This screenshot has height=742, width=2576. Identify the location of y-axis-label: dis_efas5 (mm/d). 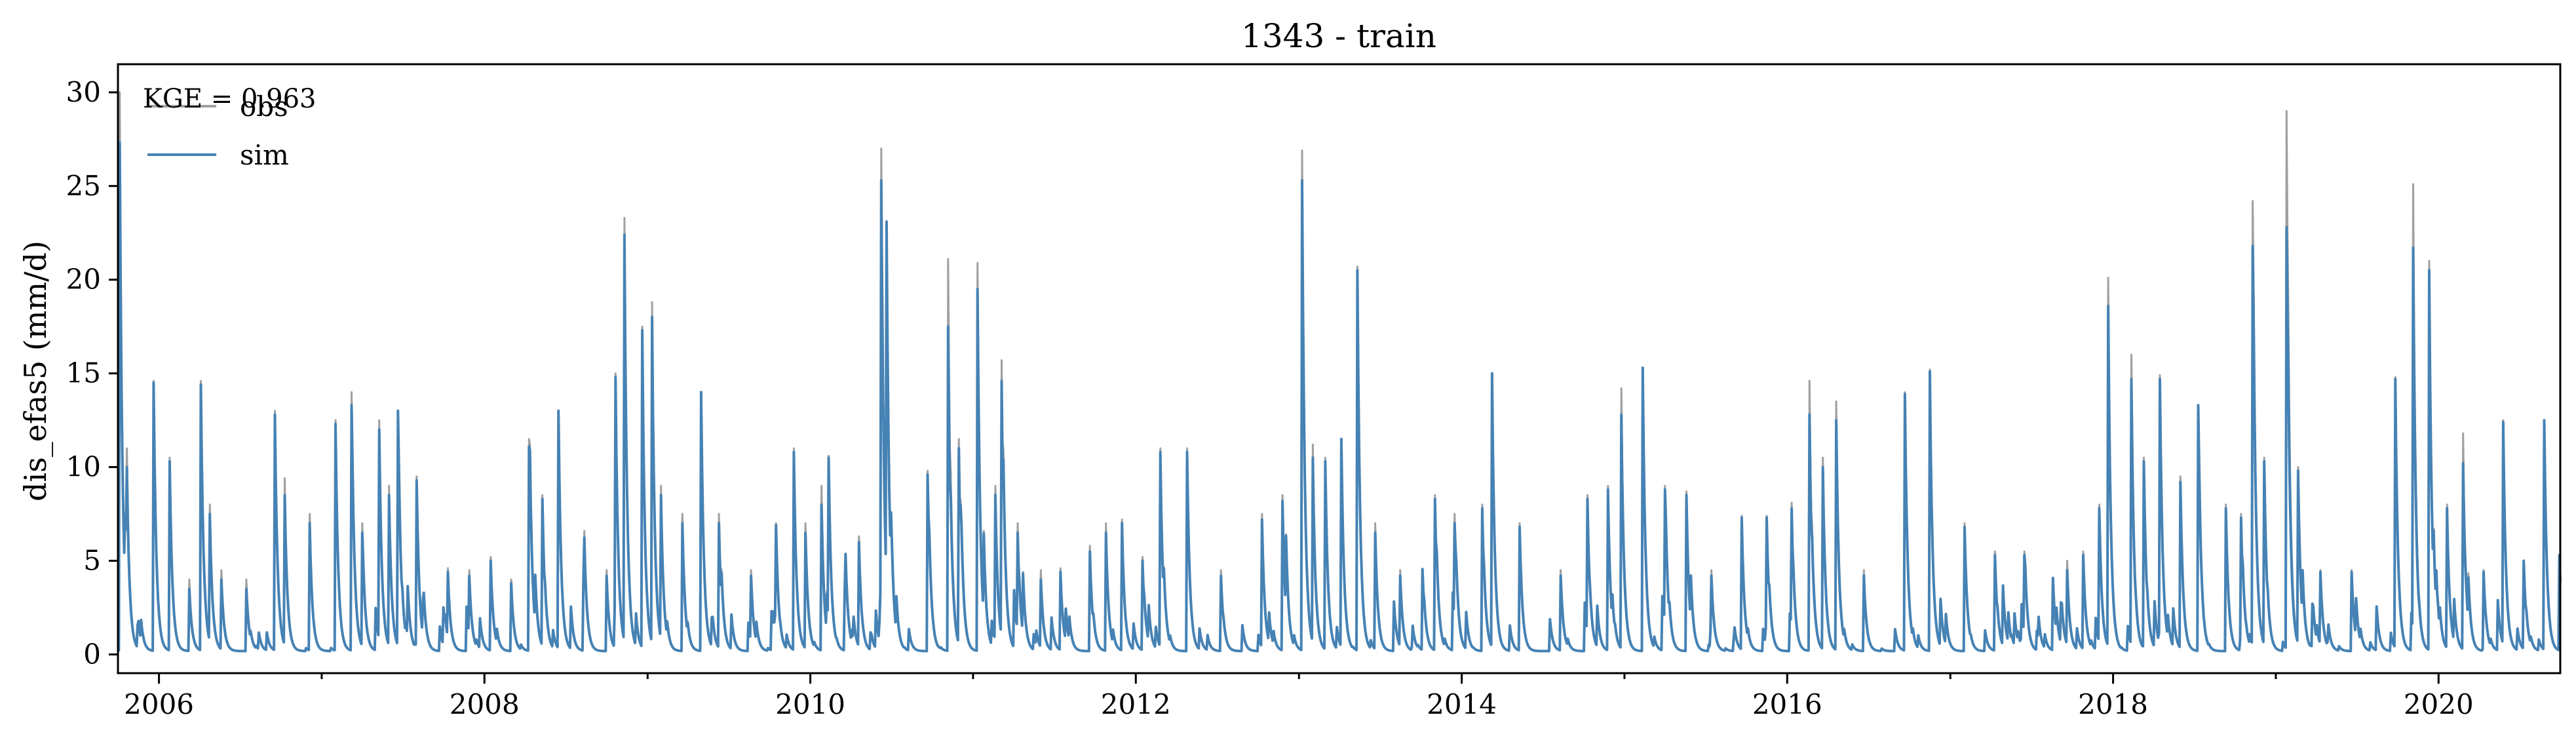
(35, 371).